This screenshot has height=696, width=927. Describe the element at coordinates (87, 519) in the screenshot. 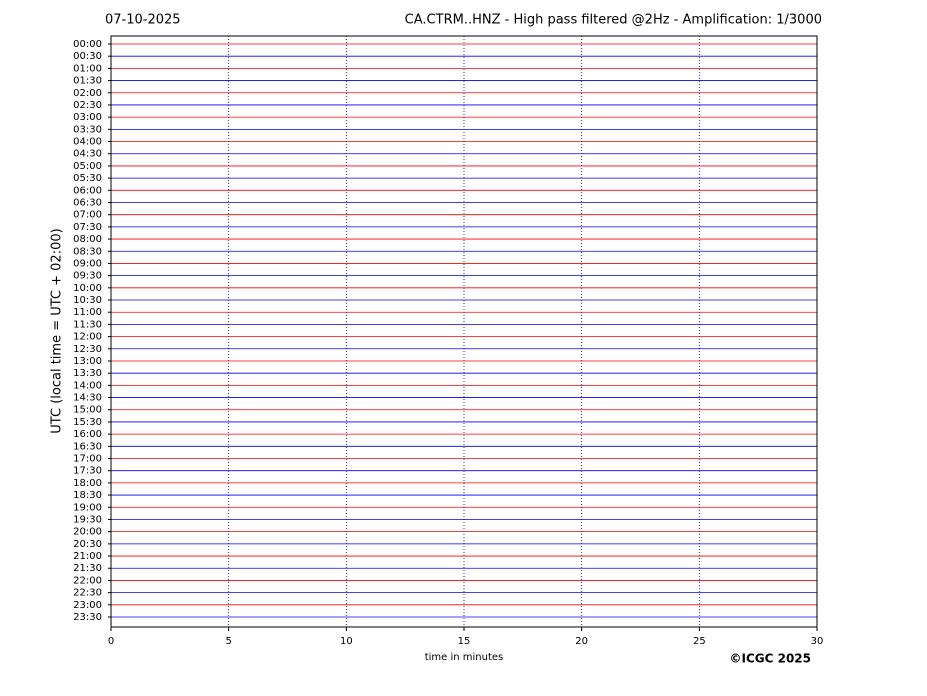

I see `y-tick-label: 19:30` at that location.